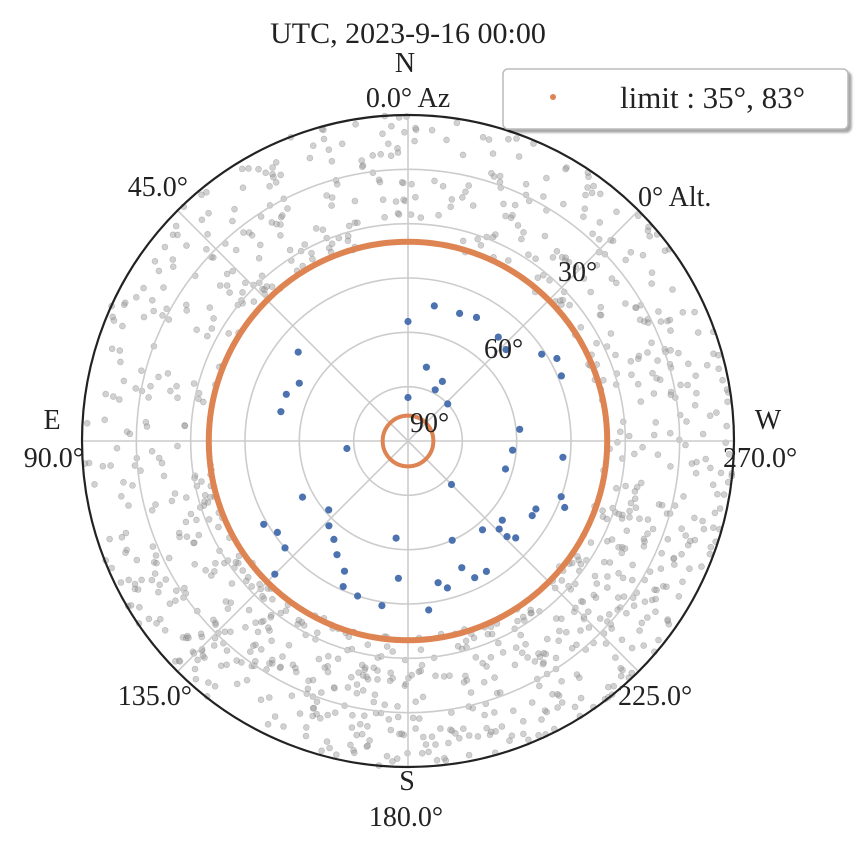 This screenshot has height=848, width=860. I want to click on alt-label-60: 60°, so click(503, 349).